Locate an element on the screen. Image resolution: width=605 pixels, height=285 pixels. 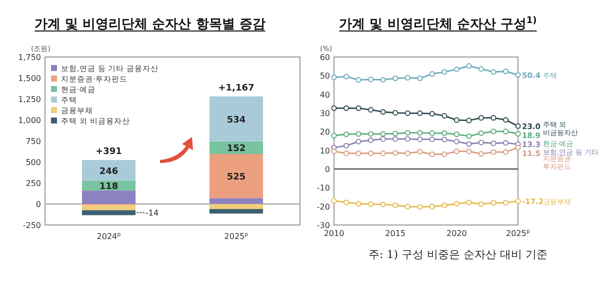
y-tick-label: -30 is located at coordinates (323, 225).